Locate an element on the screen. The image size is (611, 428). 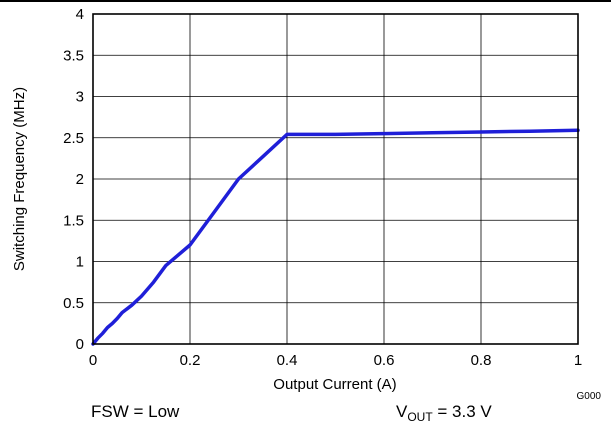
x-axis-label: Output Current (A) is located at coordinates (334, 384).